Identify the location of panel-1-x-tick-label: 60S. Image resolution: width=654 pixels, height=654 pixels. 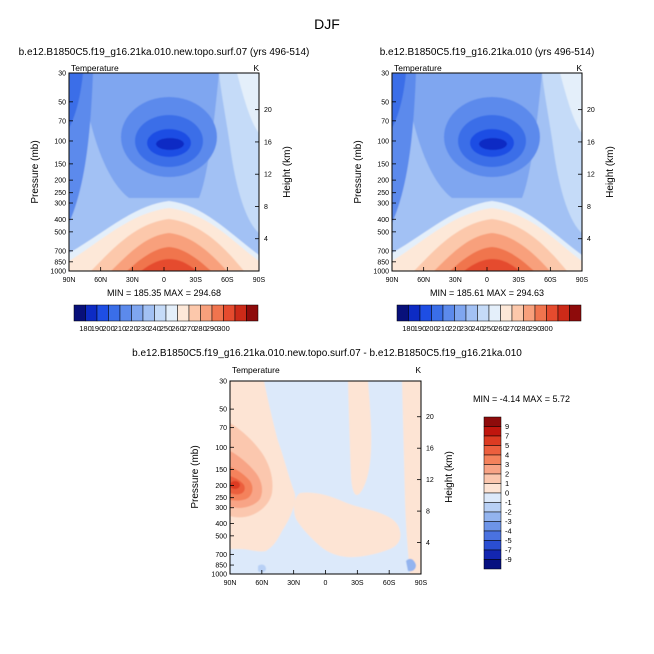
(227, 280).